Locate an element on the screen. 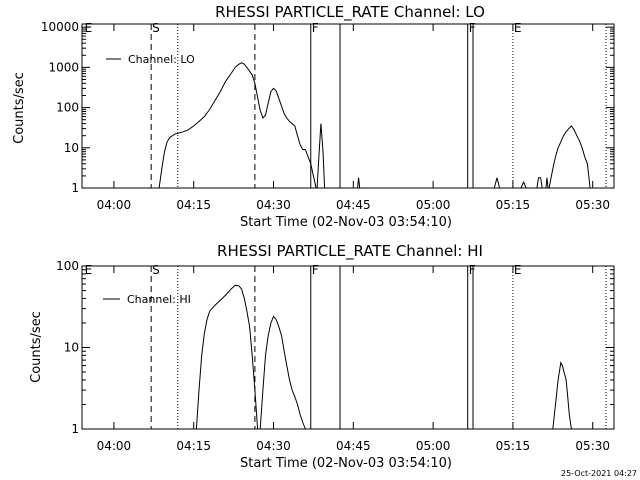 The image size is (640, 480). hi-x-tick-label-0: 04:00 is located at coordinates (114, 446).